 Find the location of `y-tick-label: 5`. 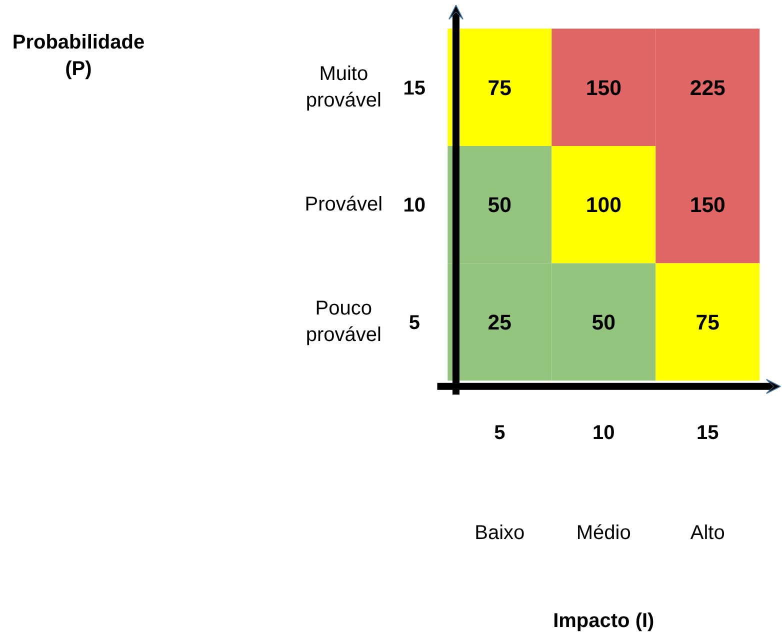

y-tick-label: 5 is located at coordinates (414, 323).